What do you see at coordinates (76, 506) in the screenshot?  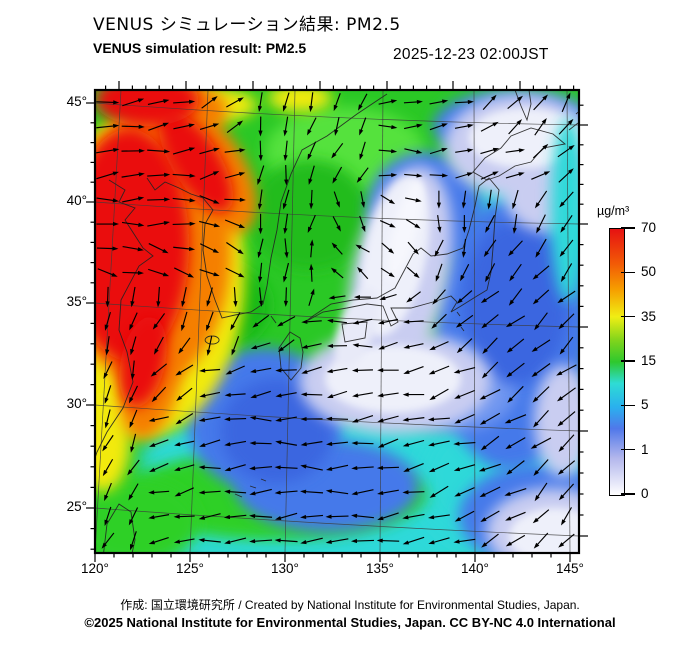 I see `lat-label: 25°` at bounding box center [76, 506].